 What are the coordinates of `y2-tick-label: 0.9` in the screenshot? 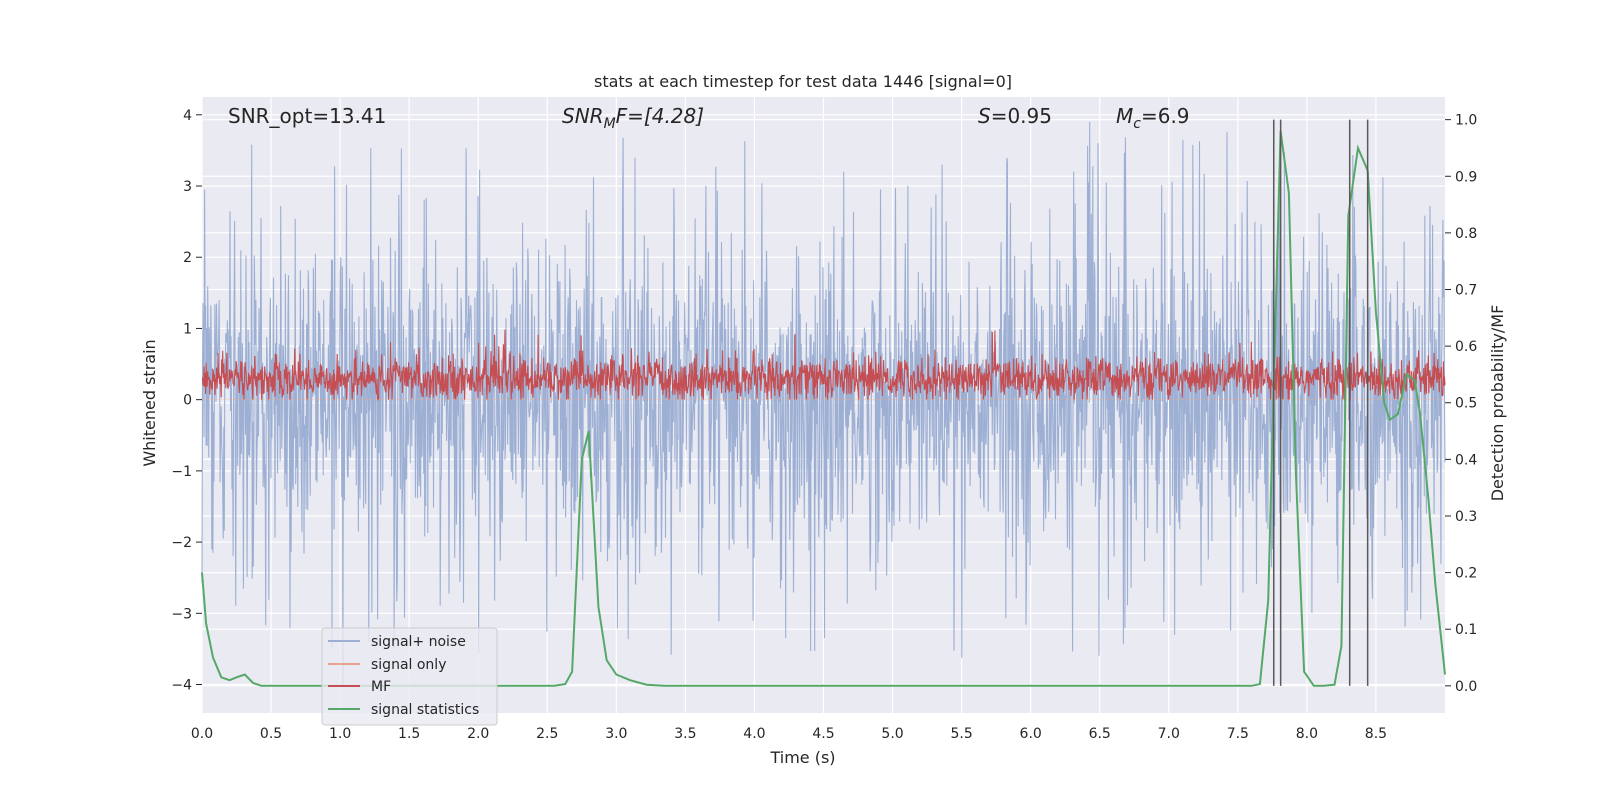 It's located at (1466, 177).